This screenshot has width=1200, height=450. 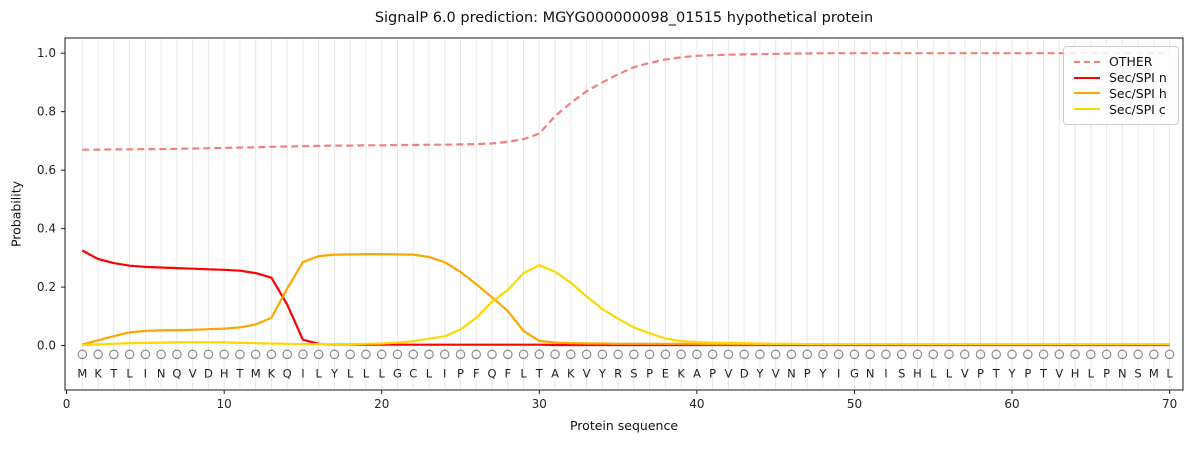 What do you see at coordinates (539, 404) in the screenshot?
I see `x-tick-label: 30` at bounding box center [539, 404].